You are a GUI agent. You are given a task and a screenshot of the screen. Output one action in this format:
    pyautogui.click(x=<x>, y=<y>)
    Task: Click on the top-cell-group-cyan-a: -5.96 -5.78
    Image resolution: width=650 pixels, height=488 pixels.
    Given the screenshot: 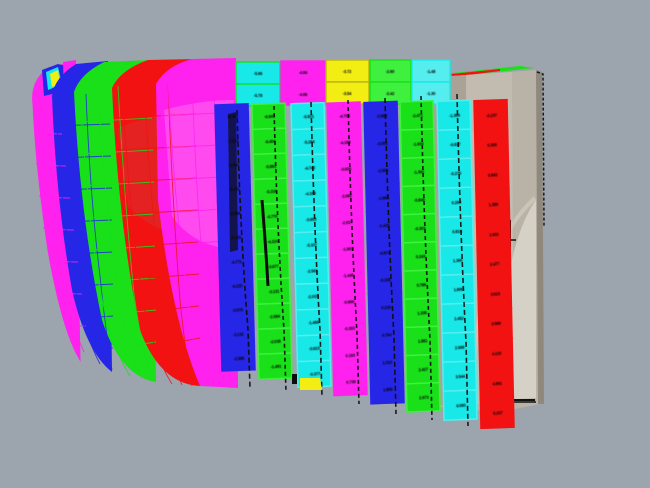 What is the action you would take?
    pyautogui.click(x=258, y=84)
    